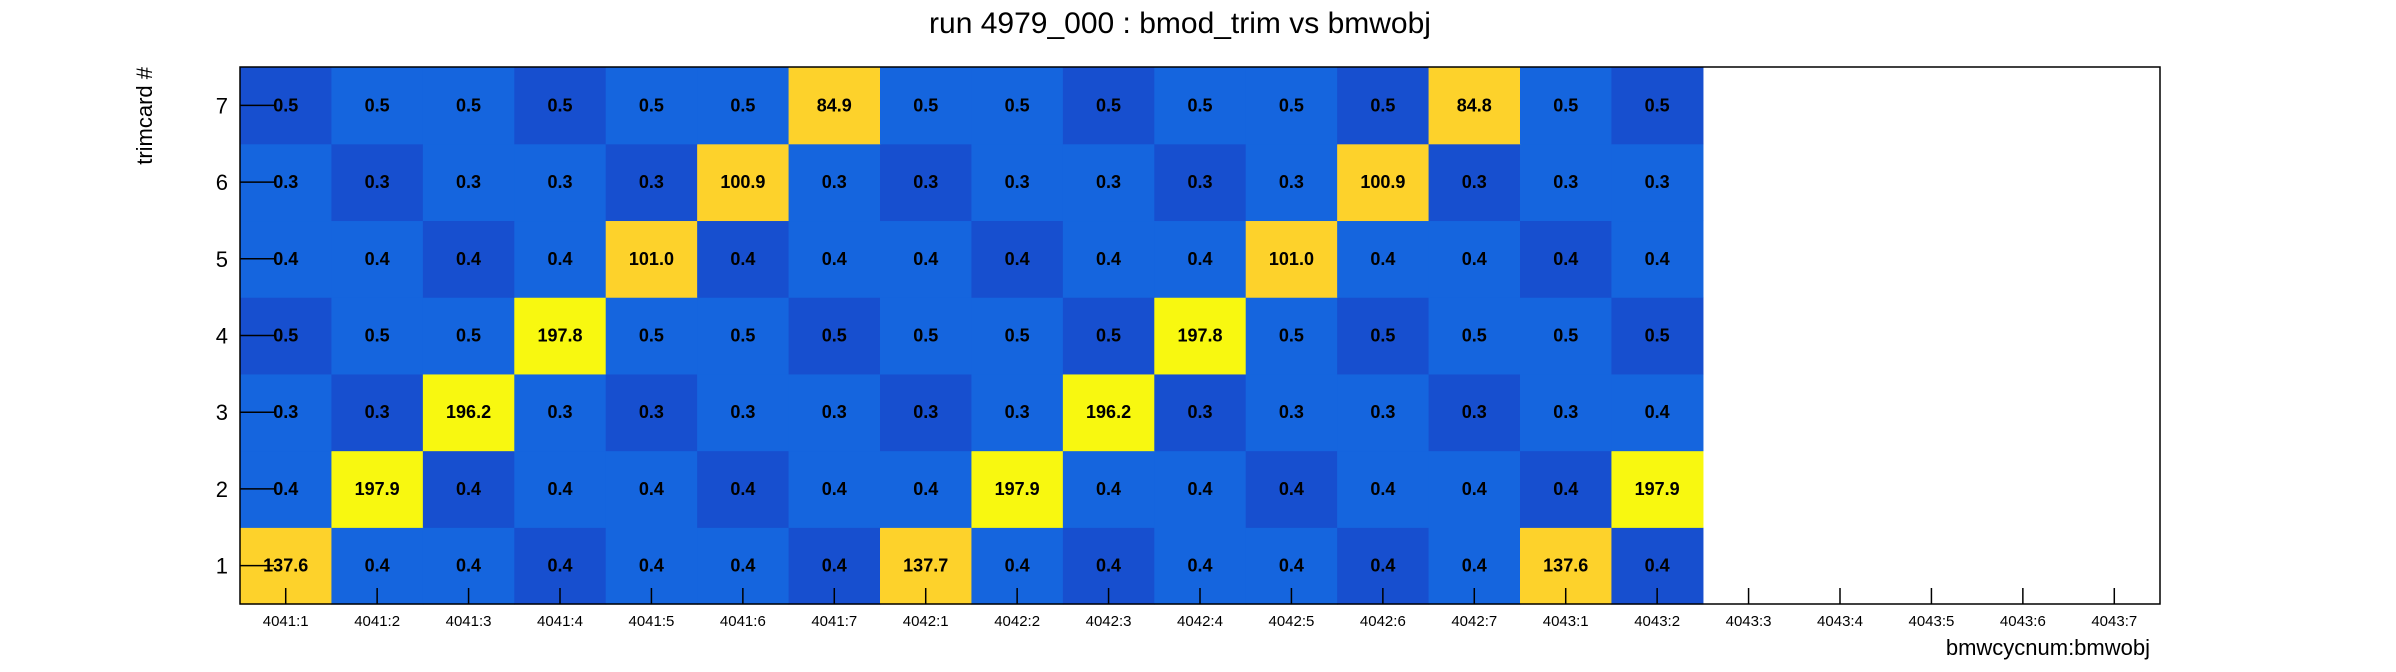 The height and width of the screenshot is (672, 2396). What do you see at coordinates (222, 336) in the screenshot?
I see `y-tick-label: 4` at bounding box center [222, 336].